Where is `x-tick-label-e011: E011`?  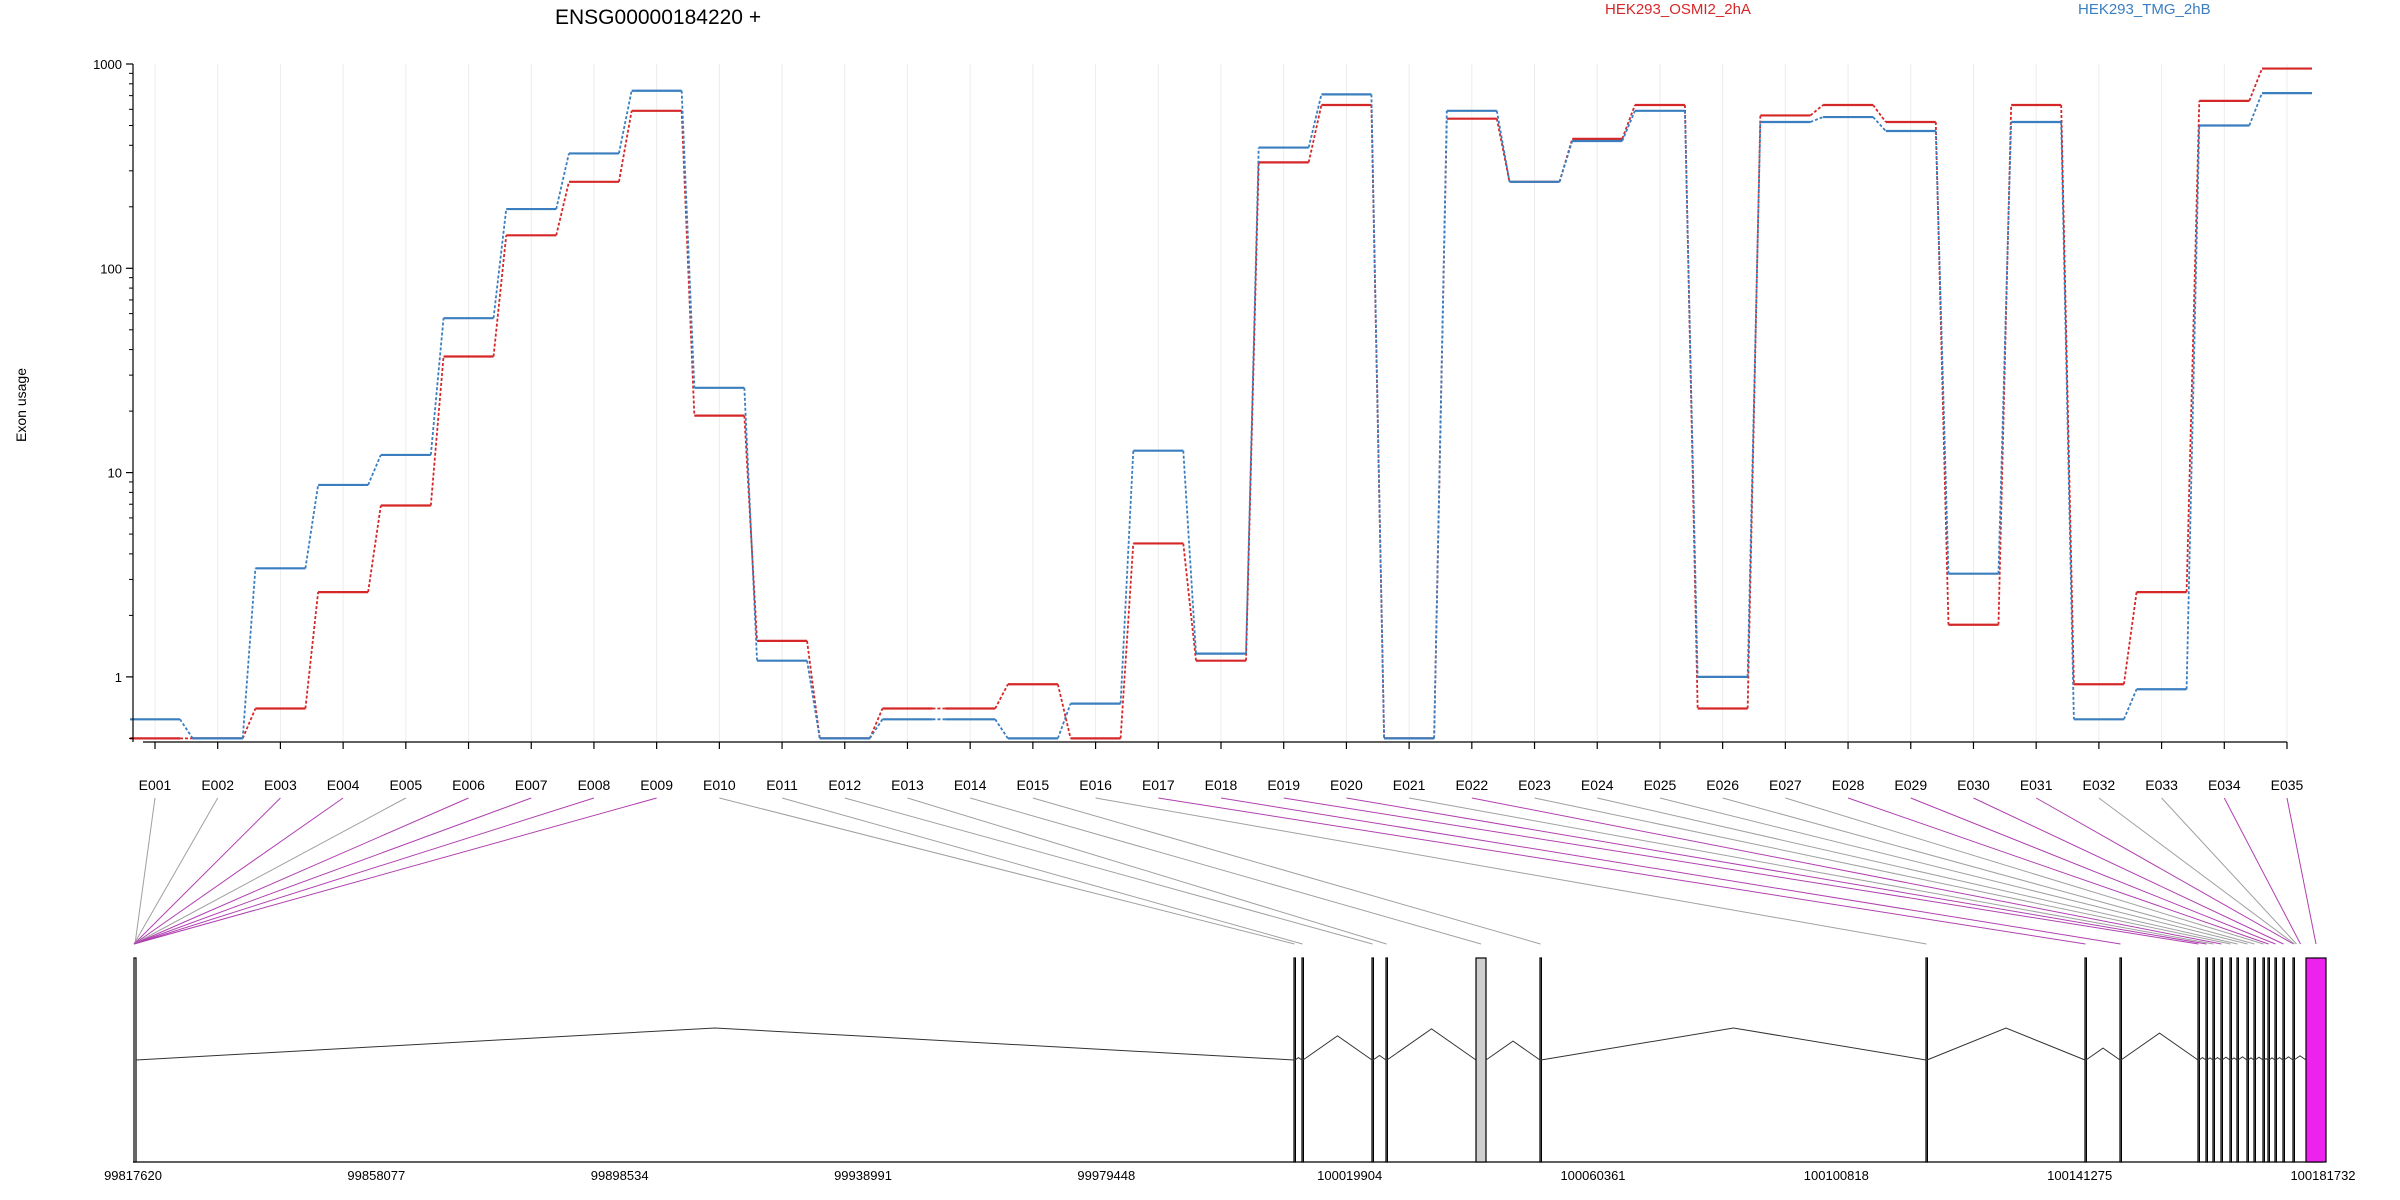
x-tick-label-e011: E011 is located at coordinates (782, 785).